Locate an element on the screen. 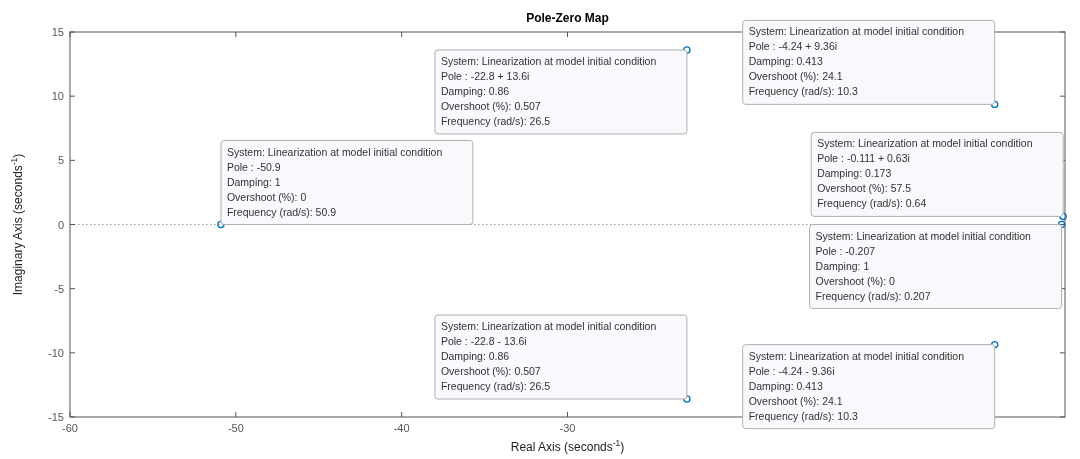 Image resolution: width=1080 pixels, height=459 pixels. y-tick-label: 0 is located at coordinates (60, 224).